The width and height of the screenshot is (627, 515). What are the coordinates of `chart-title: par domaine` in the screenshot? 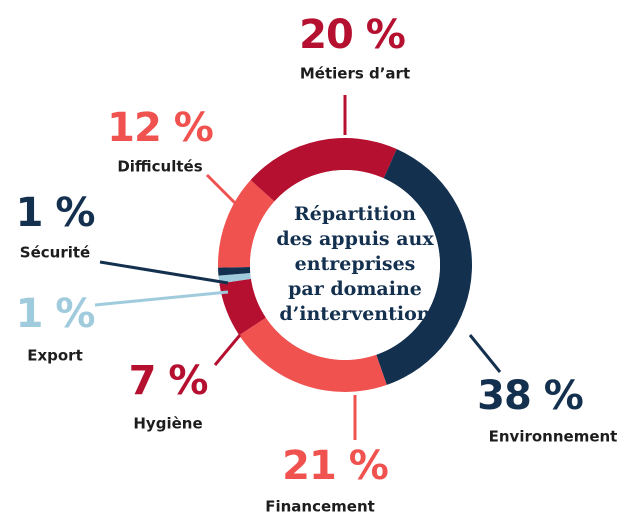 It's located at (355, 289).